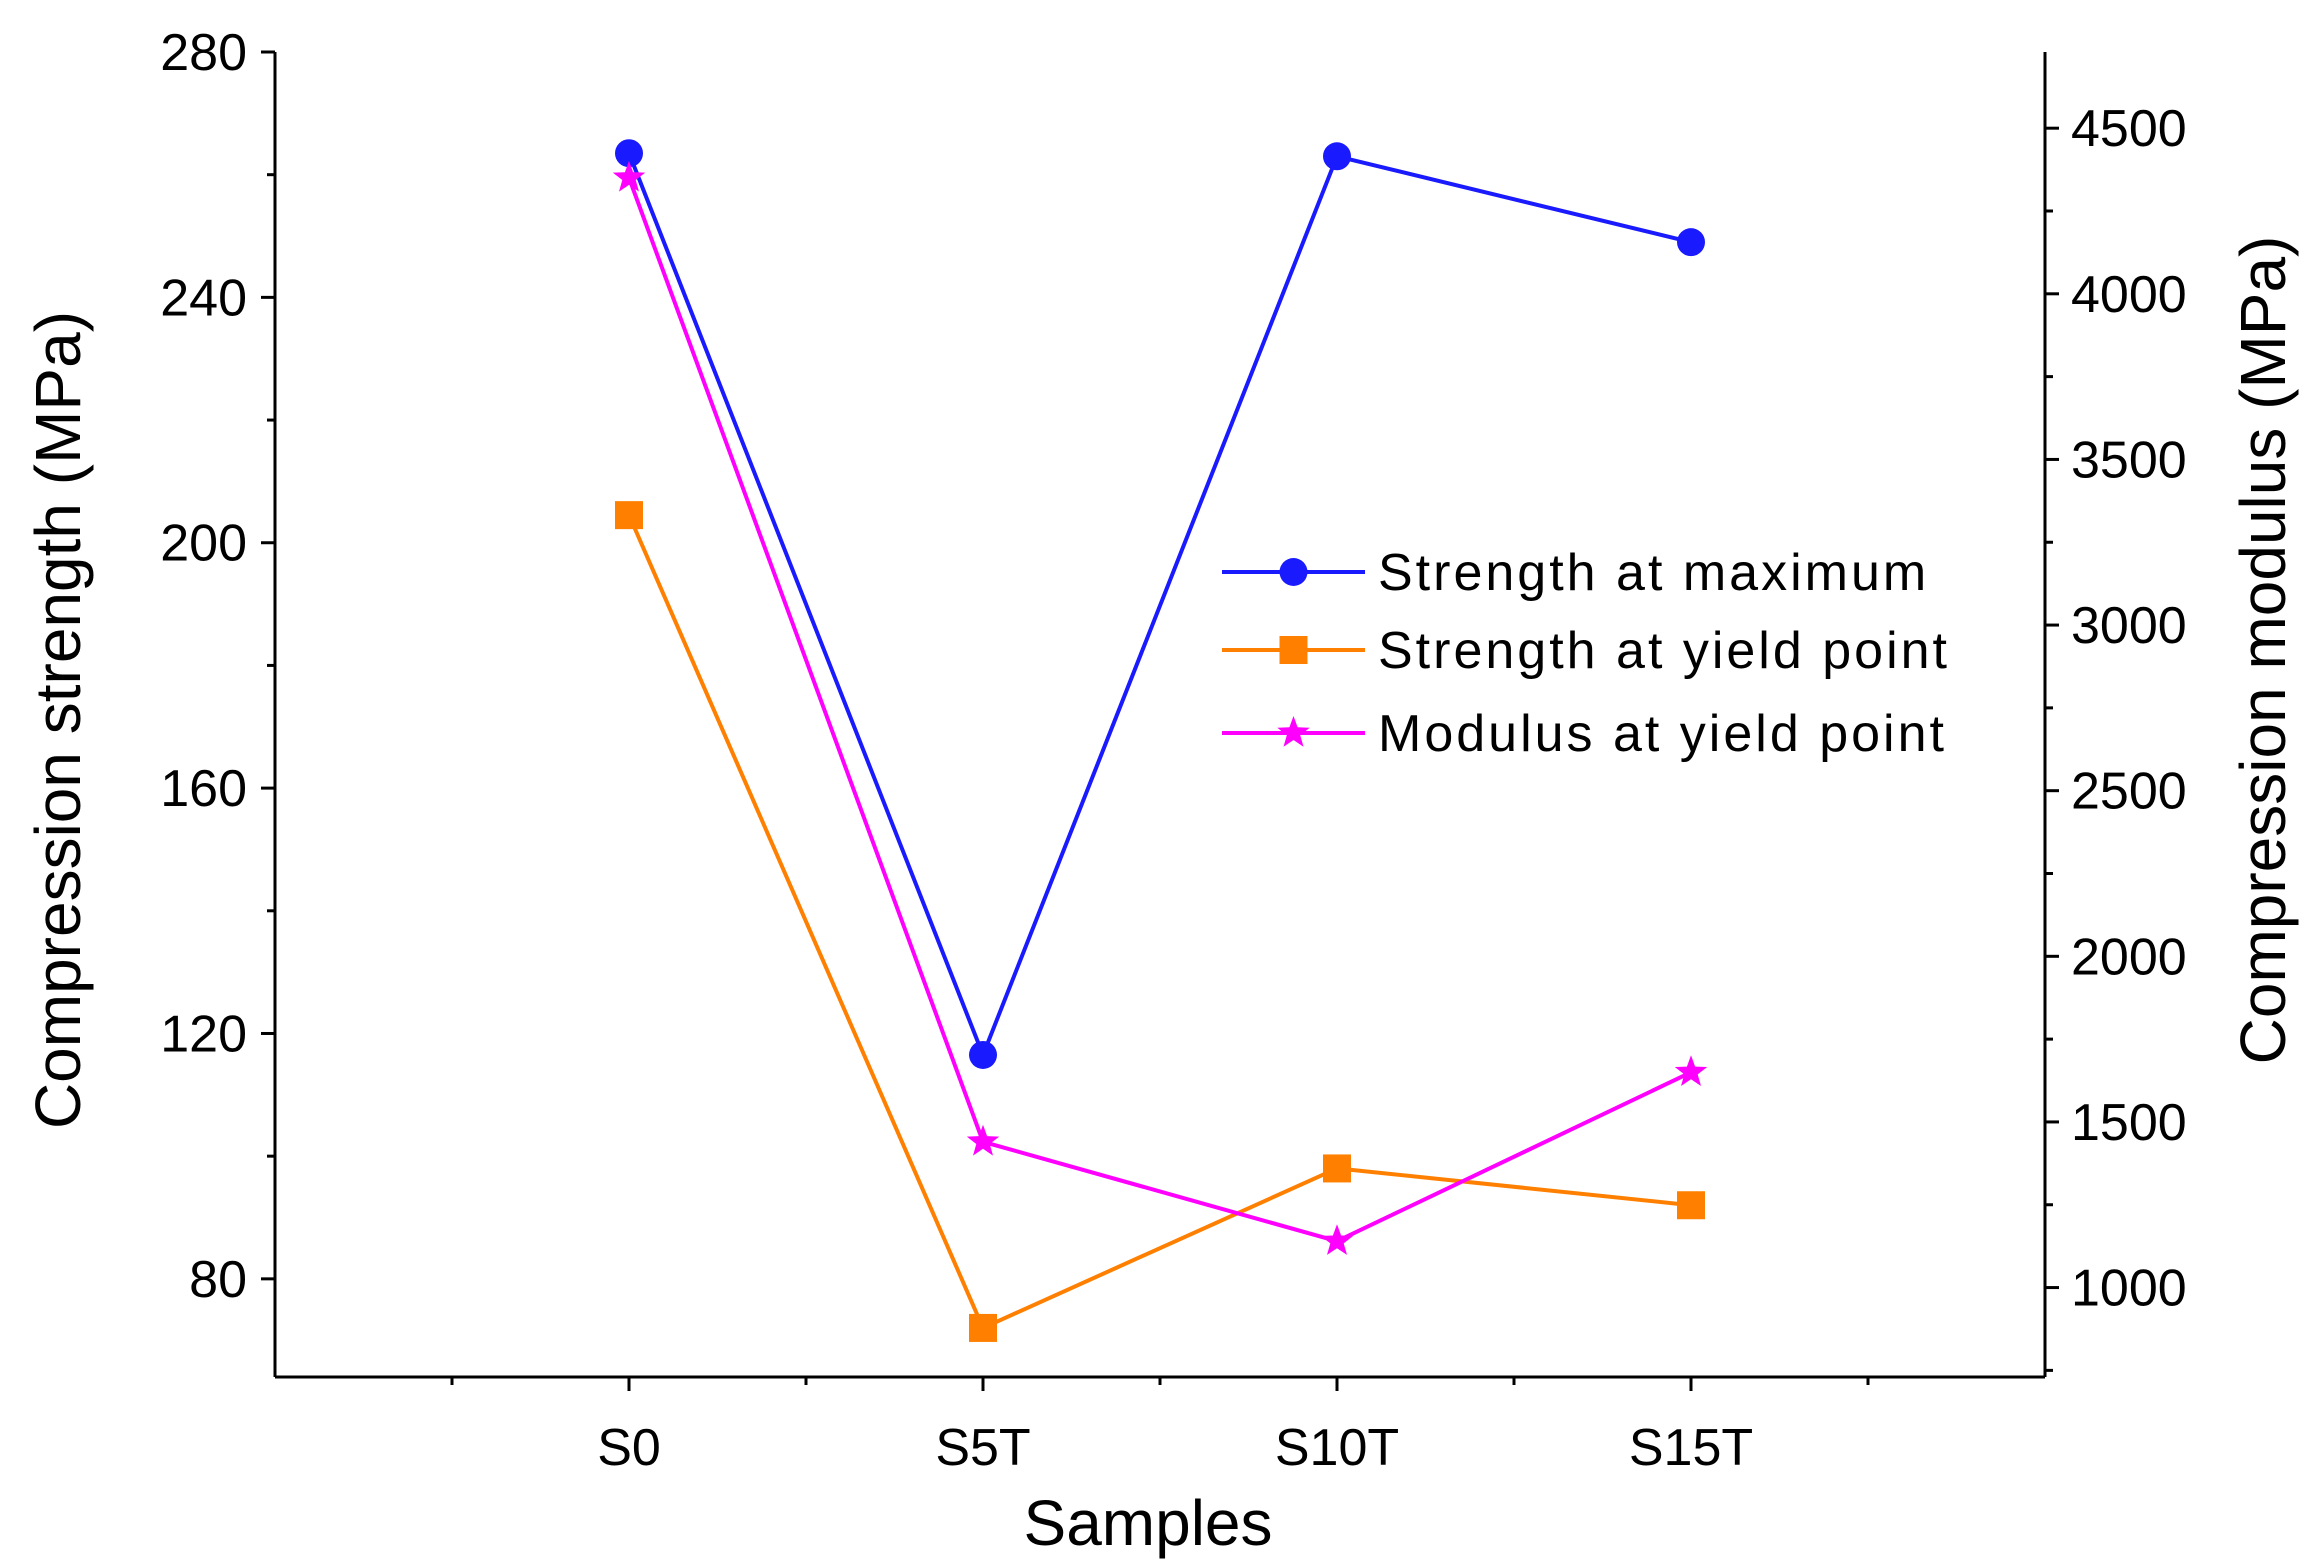 This screenshot has height=1567, width=2306. I want to click on y-left-tick-label: 160, so click(203, 789).